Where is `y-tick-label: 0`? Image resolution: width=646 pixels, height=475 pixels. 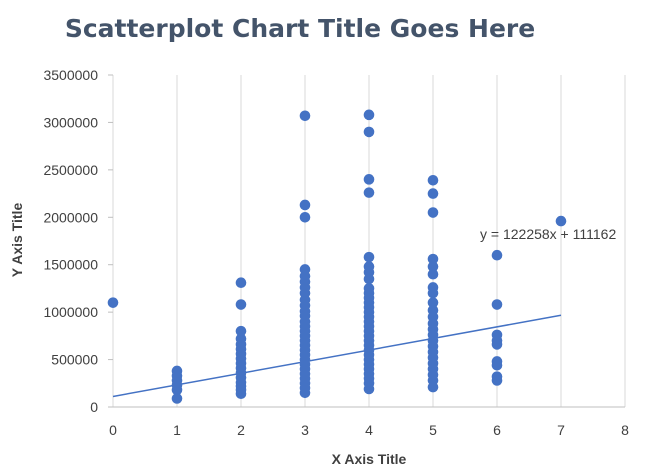 y-tick-label: 0 is located at coordinates (94, 407).